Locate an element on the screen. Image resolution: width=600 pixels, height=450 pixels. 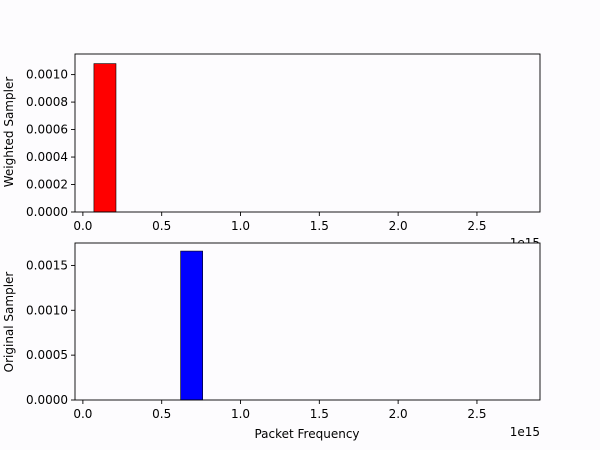
x-offset-label: 1e15 is located at coordinates (525, 432).